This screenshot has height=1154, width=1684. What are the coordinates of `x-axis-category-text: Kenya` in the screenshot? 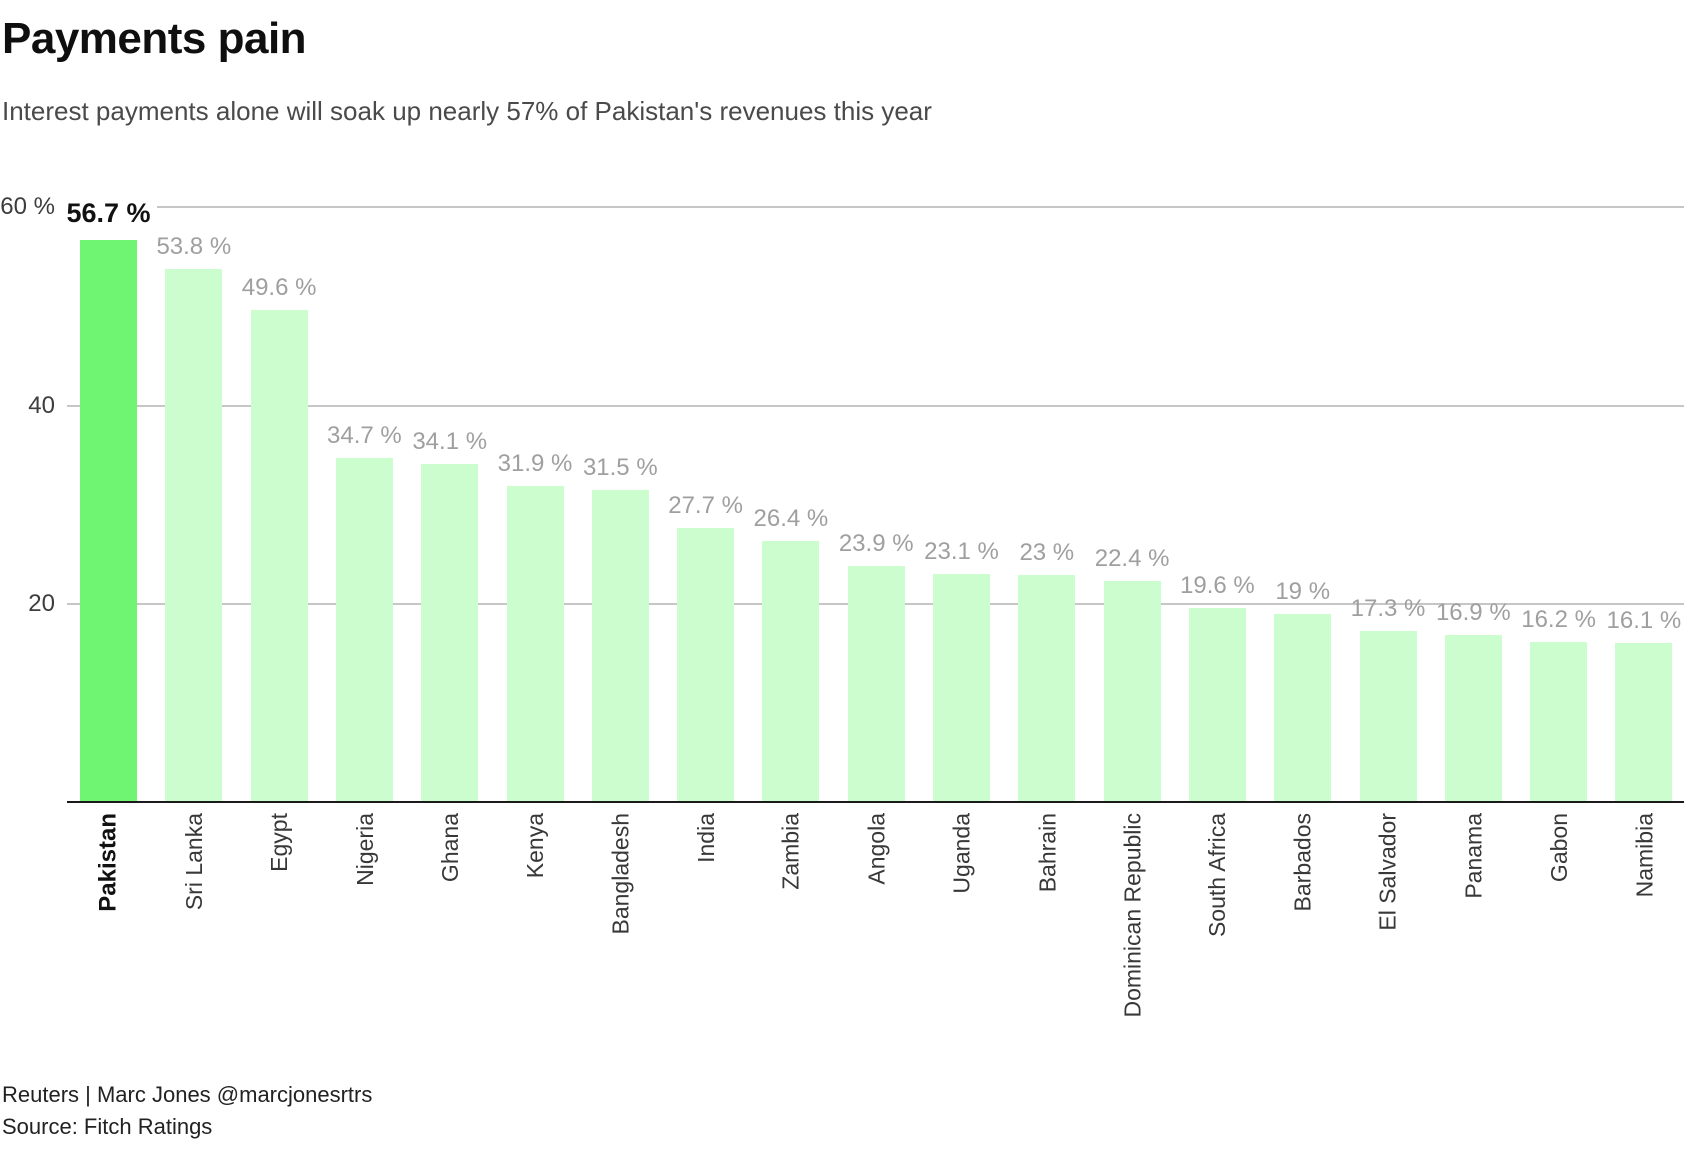 It's located at (535, 846).